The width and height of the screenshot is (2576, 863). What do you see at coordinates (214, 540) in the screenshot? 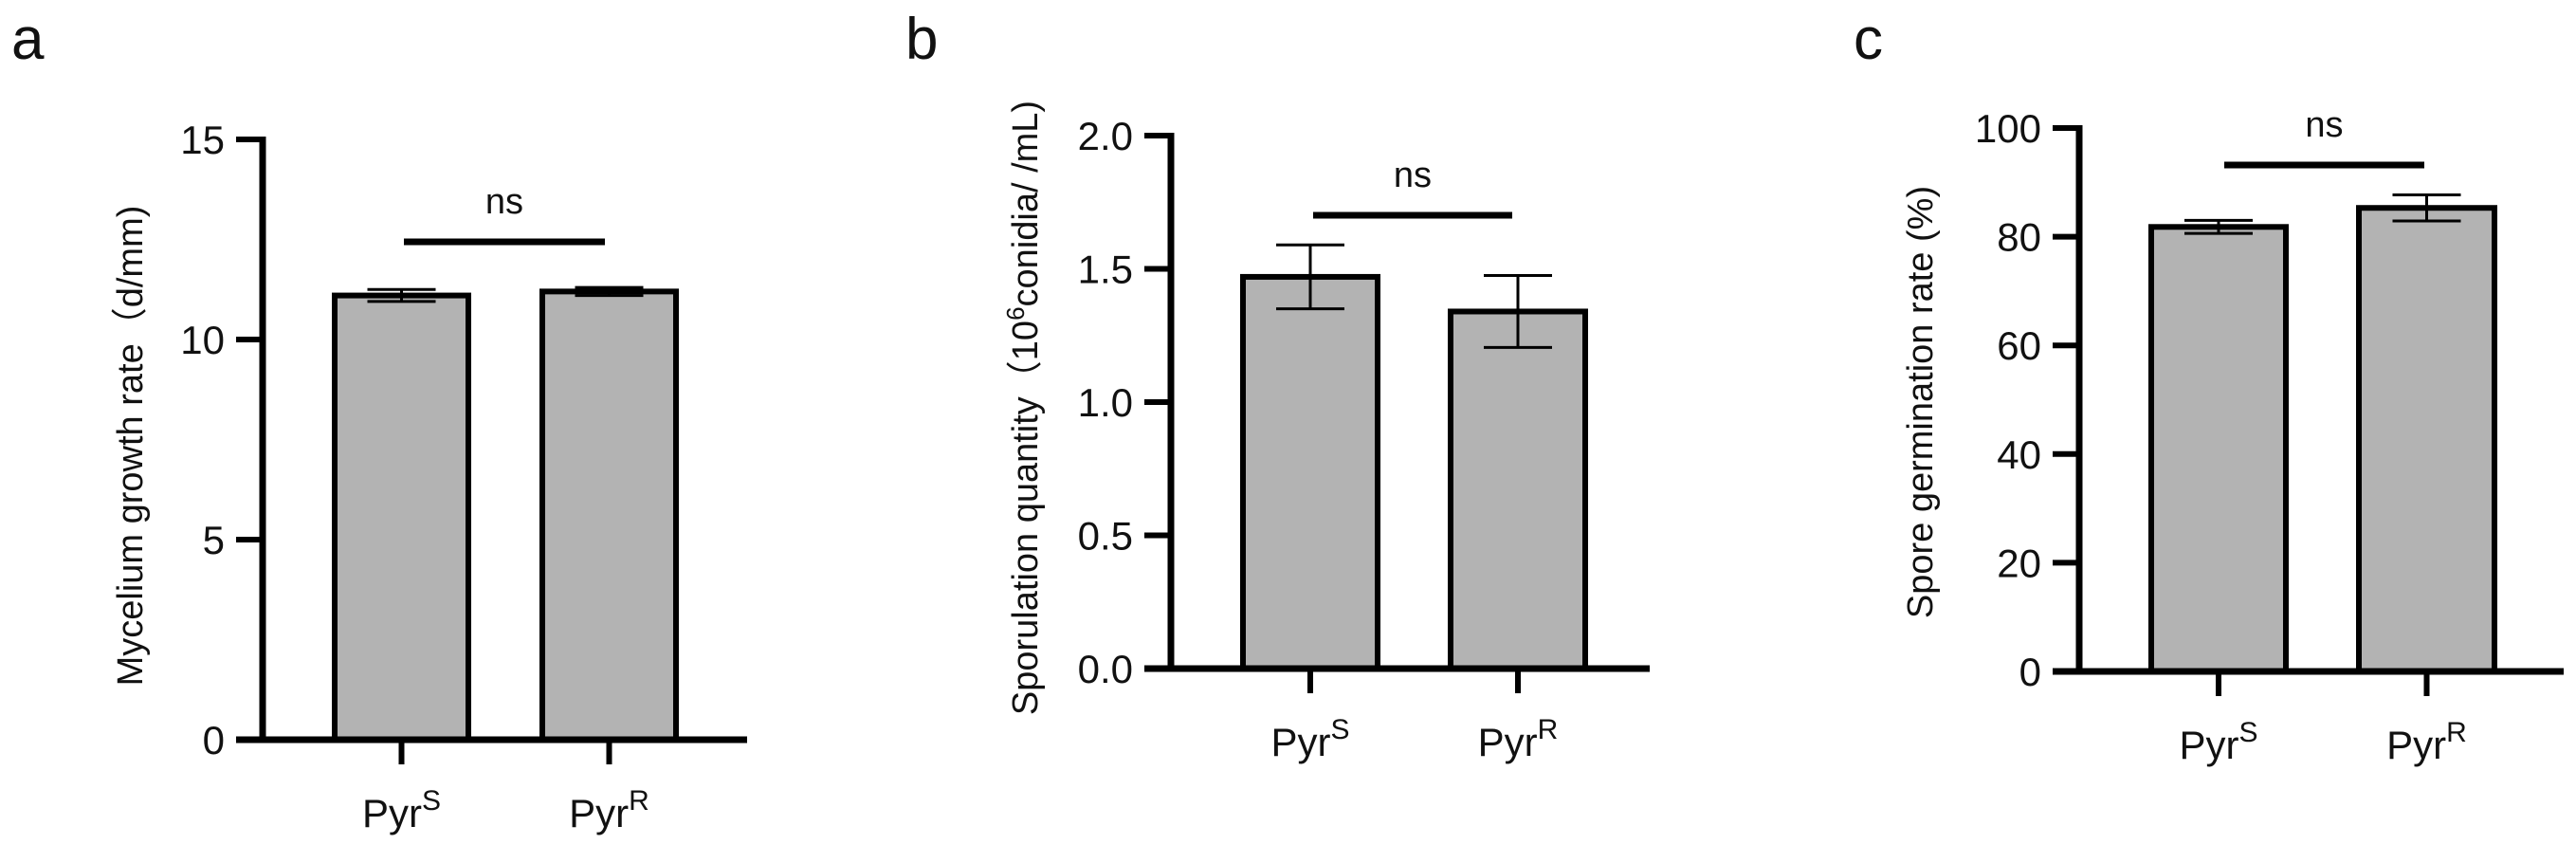
I see `y-tick-label: 5` at bounding box center [214, 540].